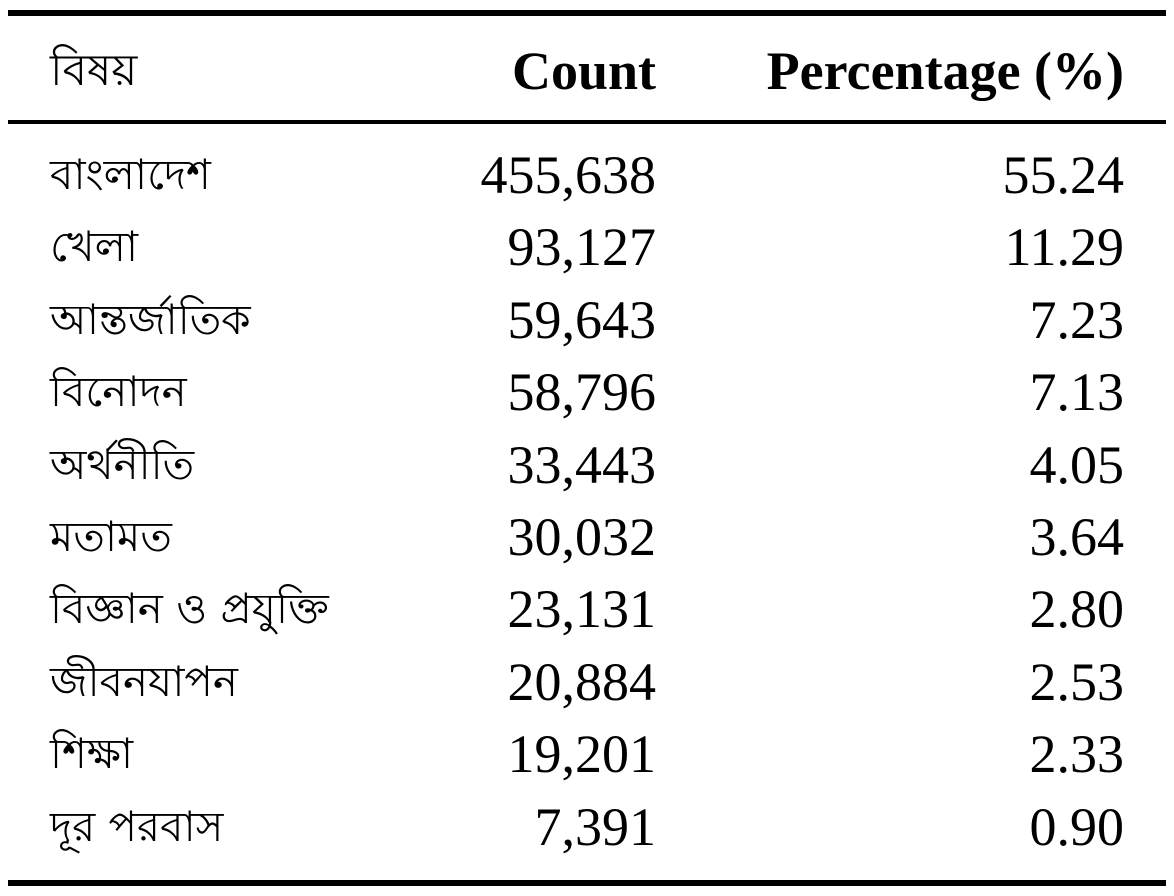 Image resolution: width=1174 pixels, height=896 pixels. I want to click on row-count: 33,443, so click(582, 464).